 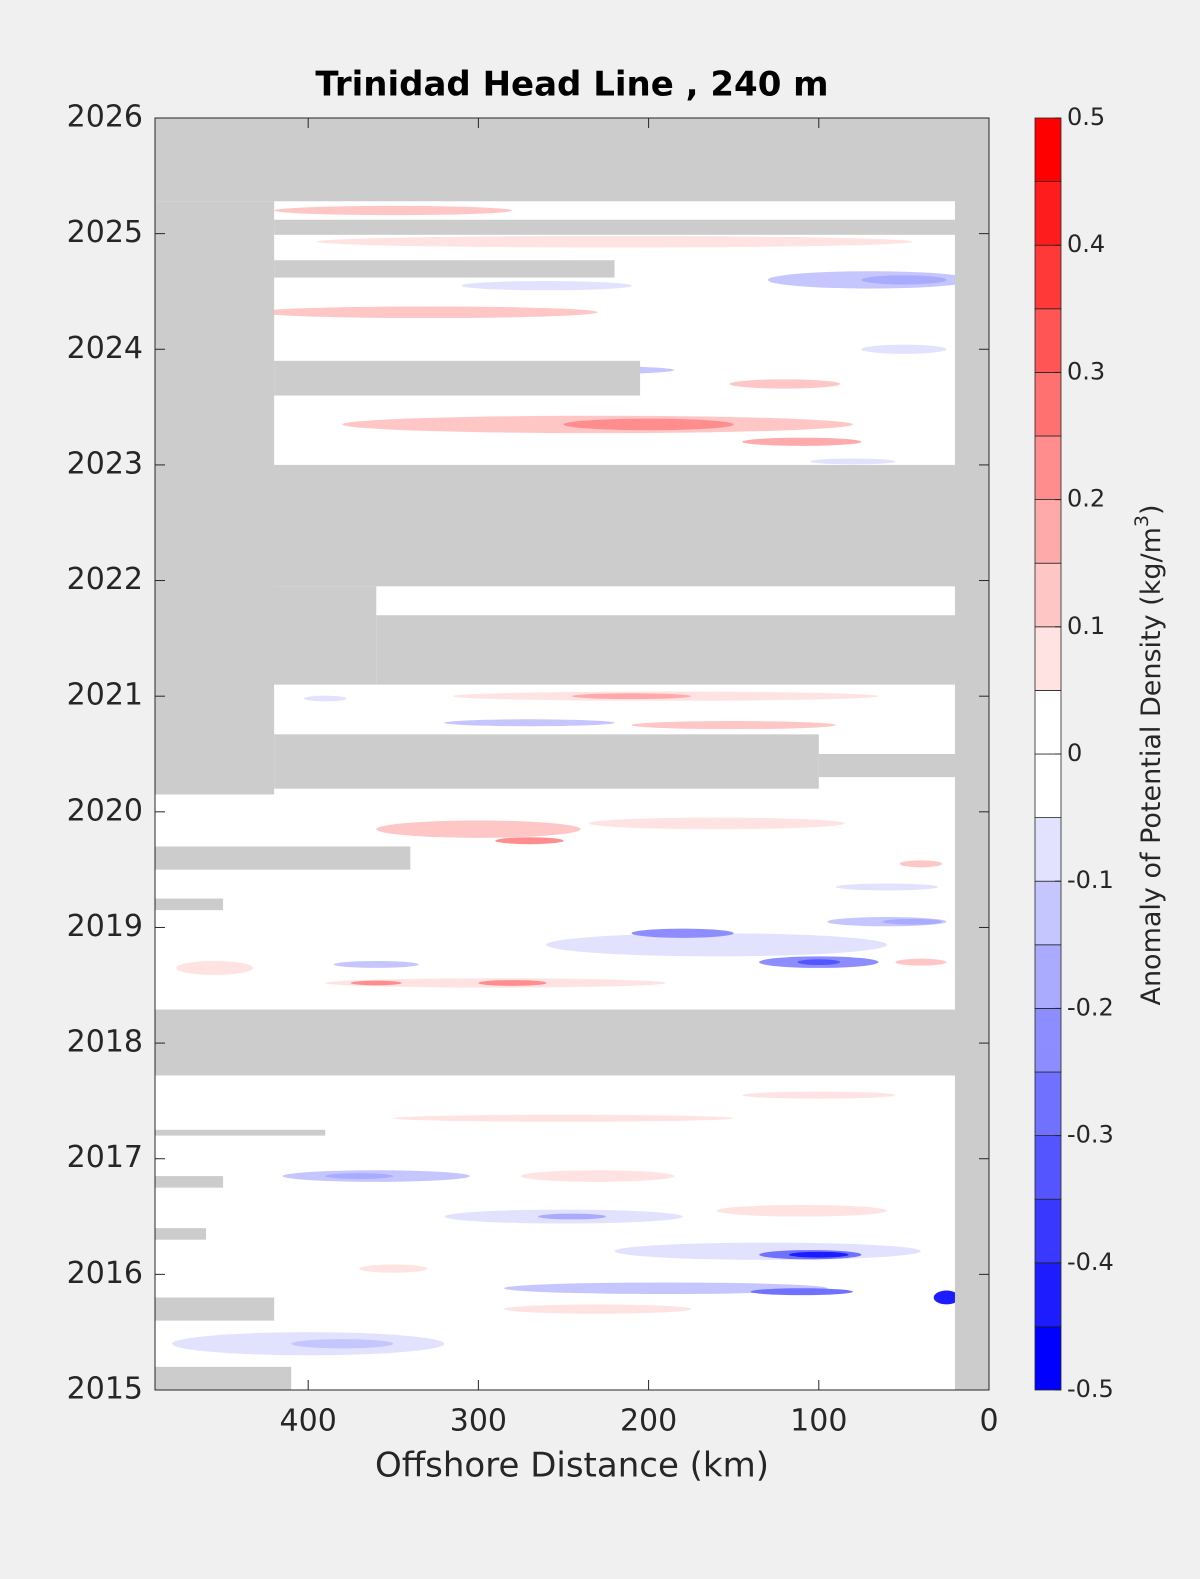 I want to click on colorbar-label-end: ), so click(x=1151, y=509).